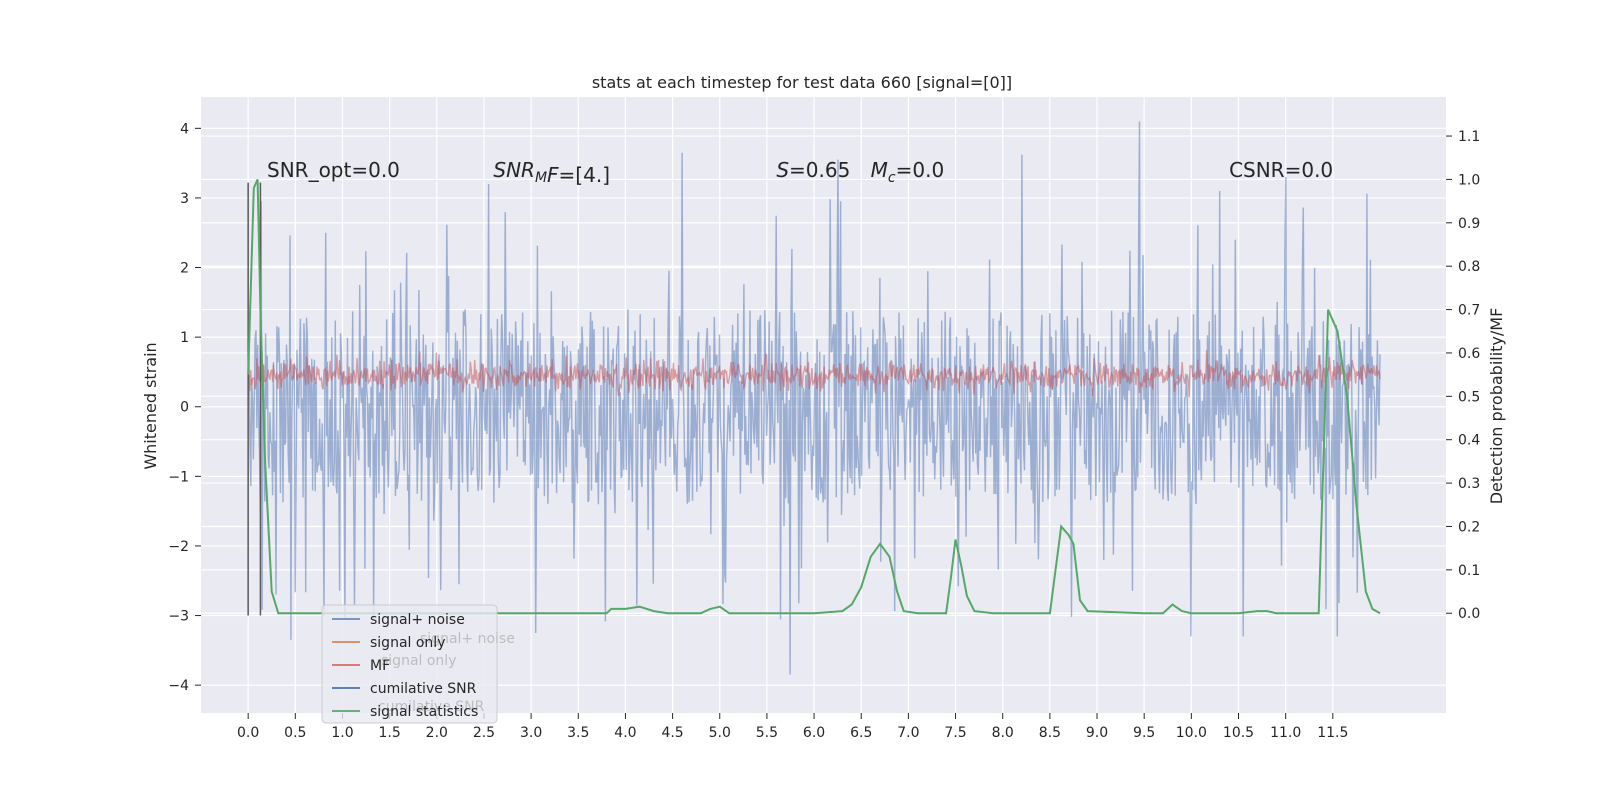 This screenshot has height=800, width=1600. I want to click on x-tick-label: 3.5, so click(578, 733).